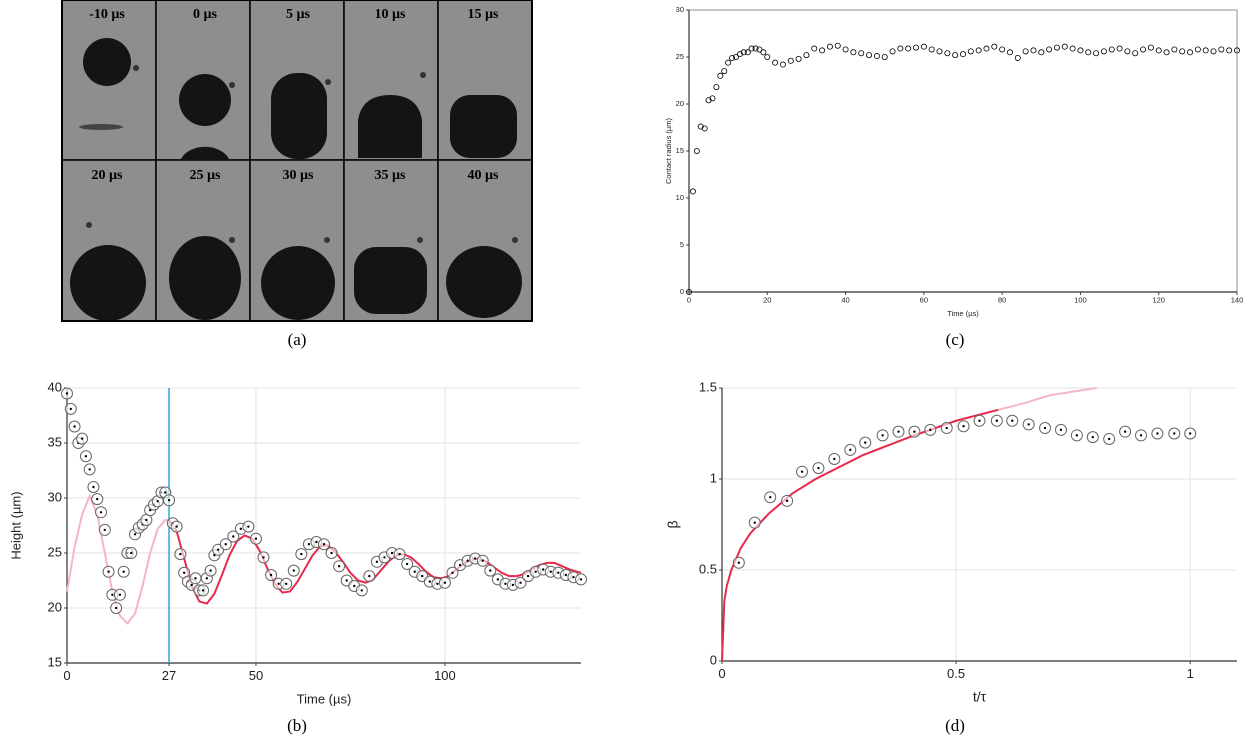  Describe the element at coordinates (483, 14) in the screenshot. I see `frame-label: 15 µs` at that location.